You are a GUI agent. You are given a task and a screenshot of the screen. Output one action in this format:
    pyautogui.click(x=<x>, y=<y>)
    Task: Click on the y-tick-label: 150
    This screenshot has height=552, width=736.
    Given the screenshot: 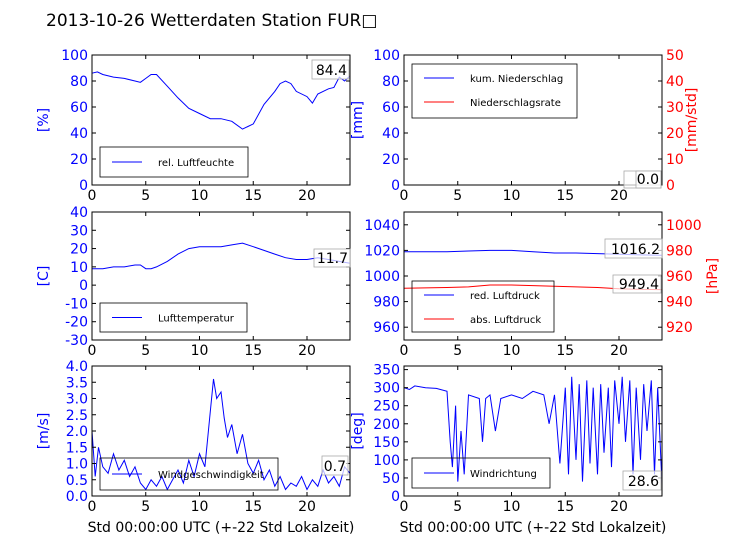 What is the action you would take?
    pyautogui.click(x=386, y=443)
    